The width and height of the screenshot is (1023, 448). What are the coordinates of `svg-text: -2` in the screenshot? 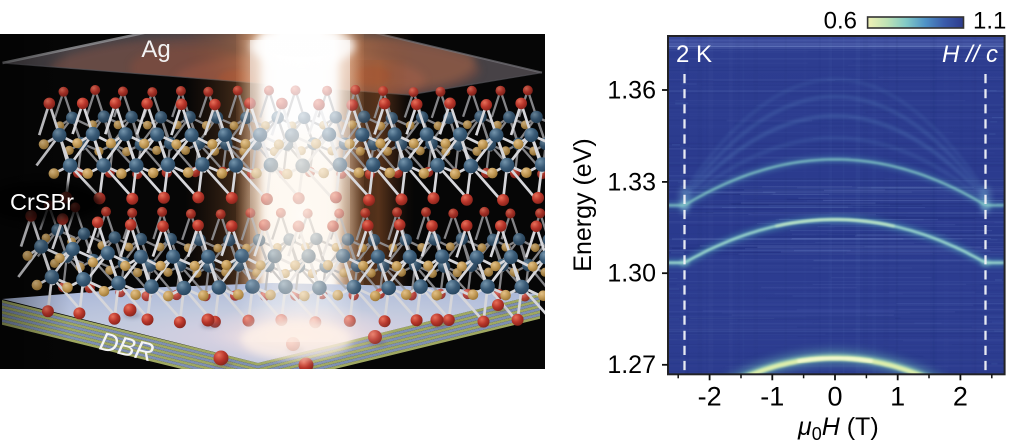 It's located at (710, 396).